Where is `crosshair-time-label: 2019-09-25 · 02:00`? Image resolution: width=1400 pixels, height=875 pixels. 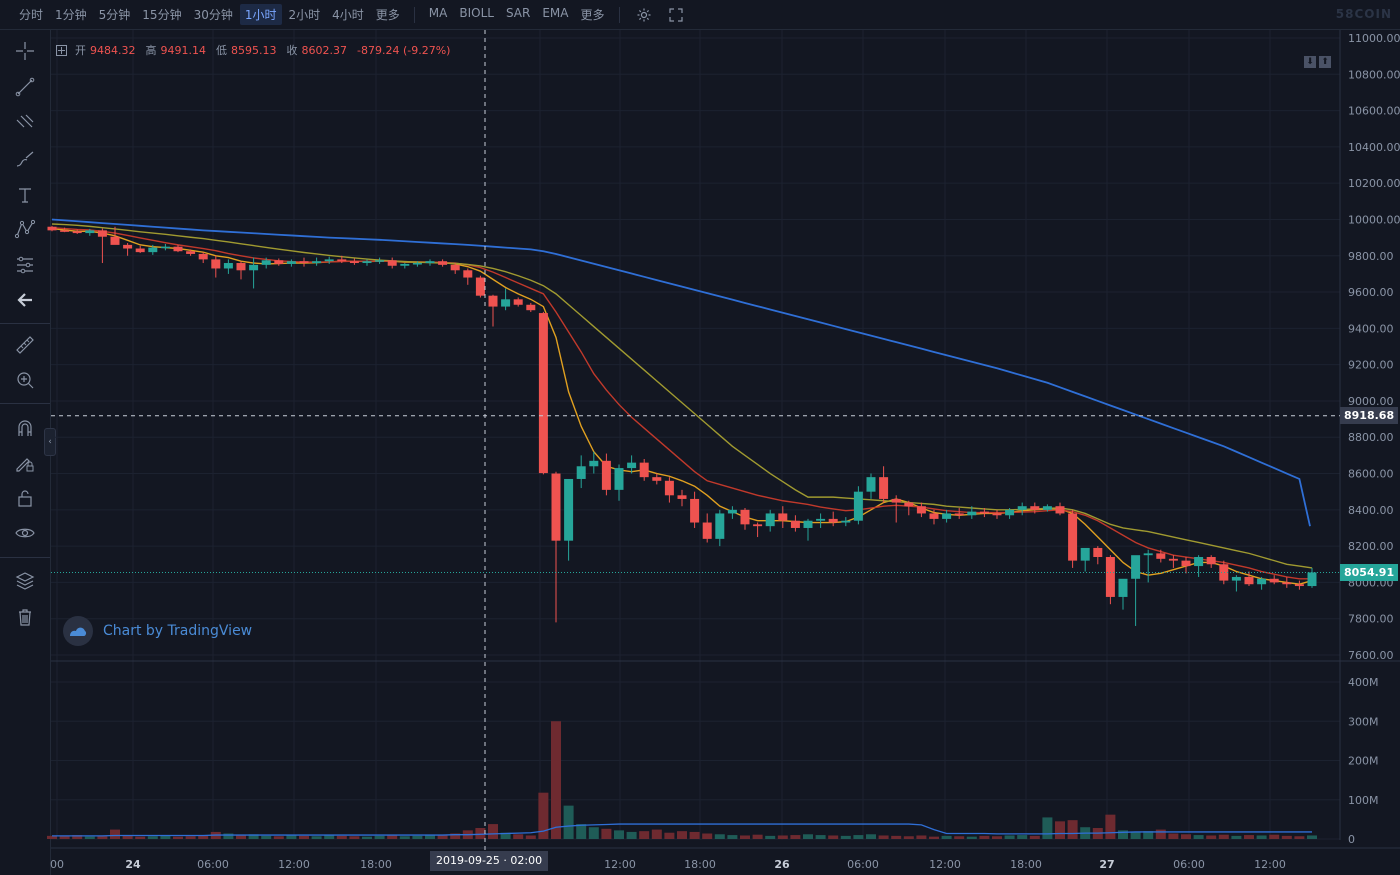
crosshair-time-label: 2019-09-25 · 02:00 is located at coordinates (489, 861).